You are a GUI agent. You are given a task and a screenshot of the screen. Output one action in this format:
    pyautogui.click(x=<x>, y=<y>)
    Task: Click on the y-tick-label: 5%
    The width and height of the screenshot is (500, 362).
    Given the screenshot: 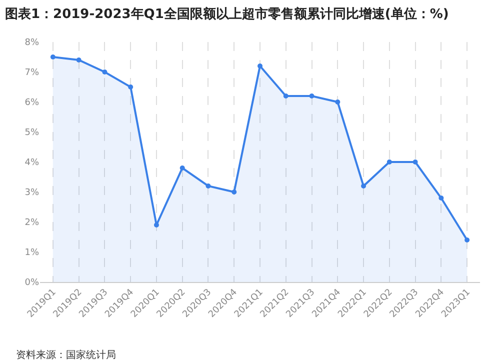 What is the action you would take?
    pyautogui.click(x=32, y=133)
    